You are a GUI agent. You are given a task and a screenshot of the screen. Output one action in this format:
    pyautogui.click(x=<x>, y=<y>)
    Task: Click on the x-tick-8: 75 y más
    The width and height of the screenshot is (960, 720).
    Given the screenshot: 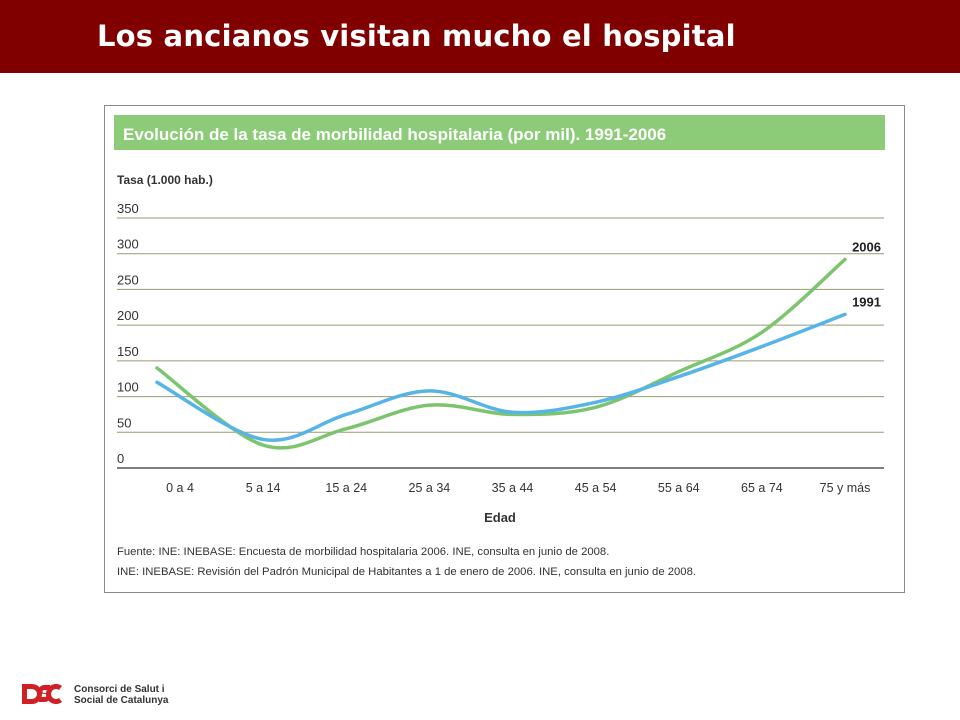 What is the action you would take?
    pyautogui.click(x=845, y=488)
    